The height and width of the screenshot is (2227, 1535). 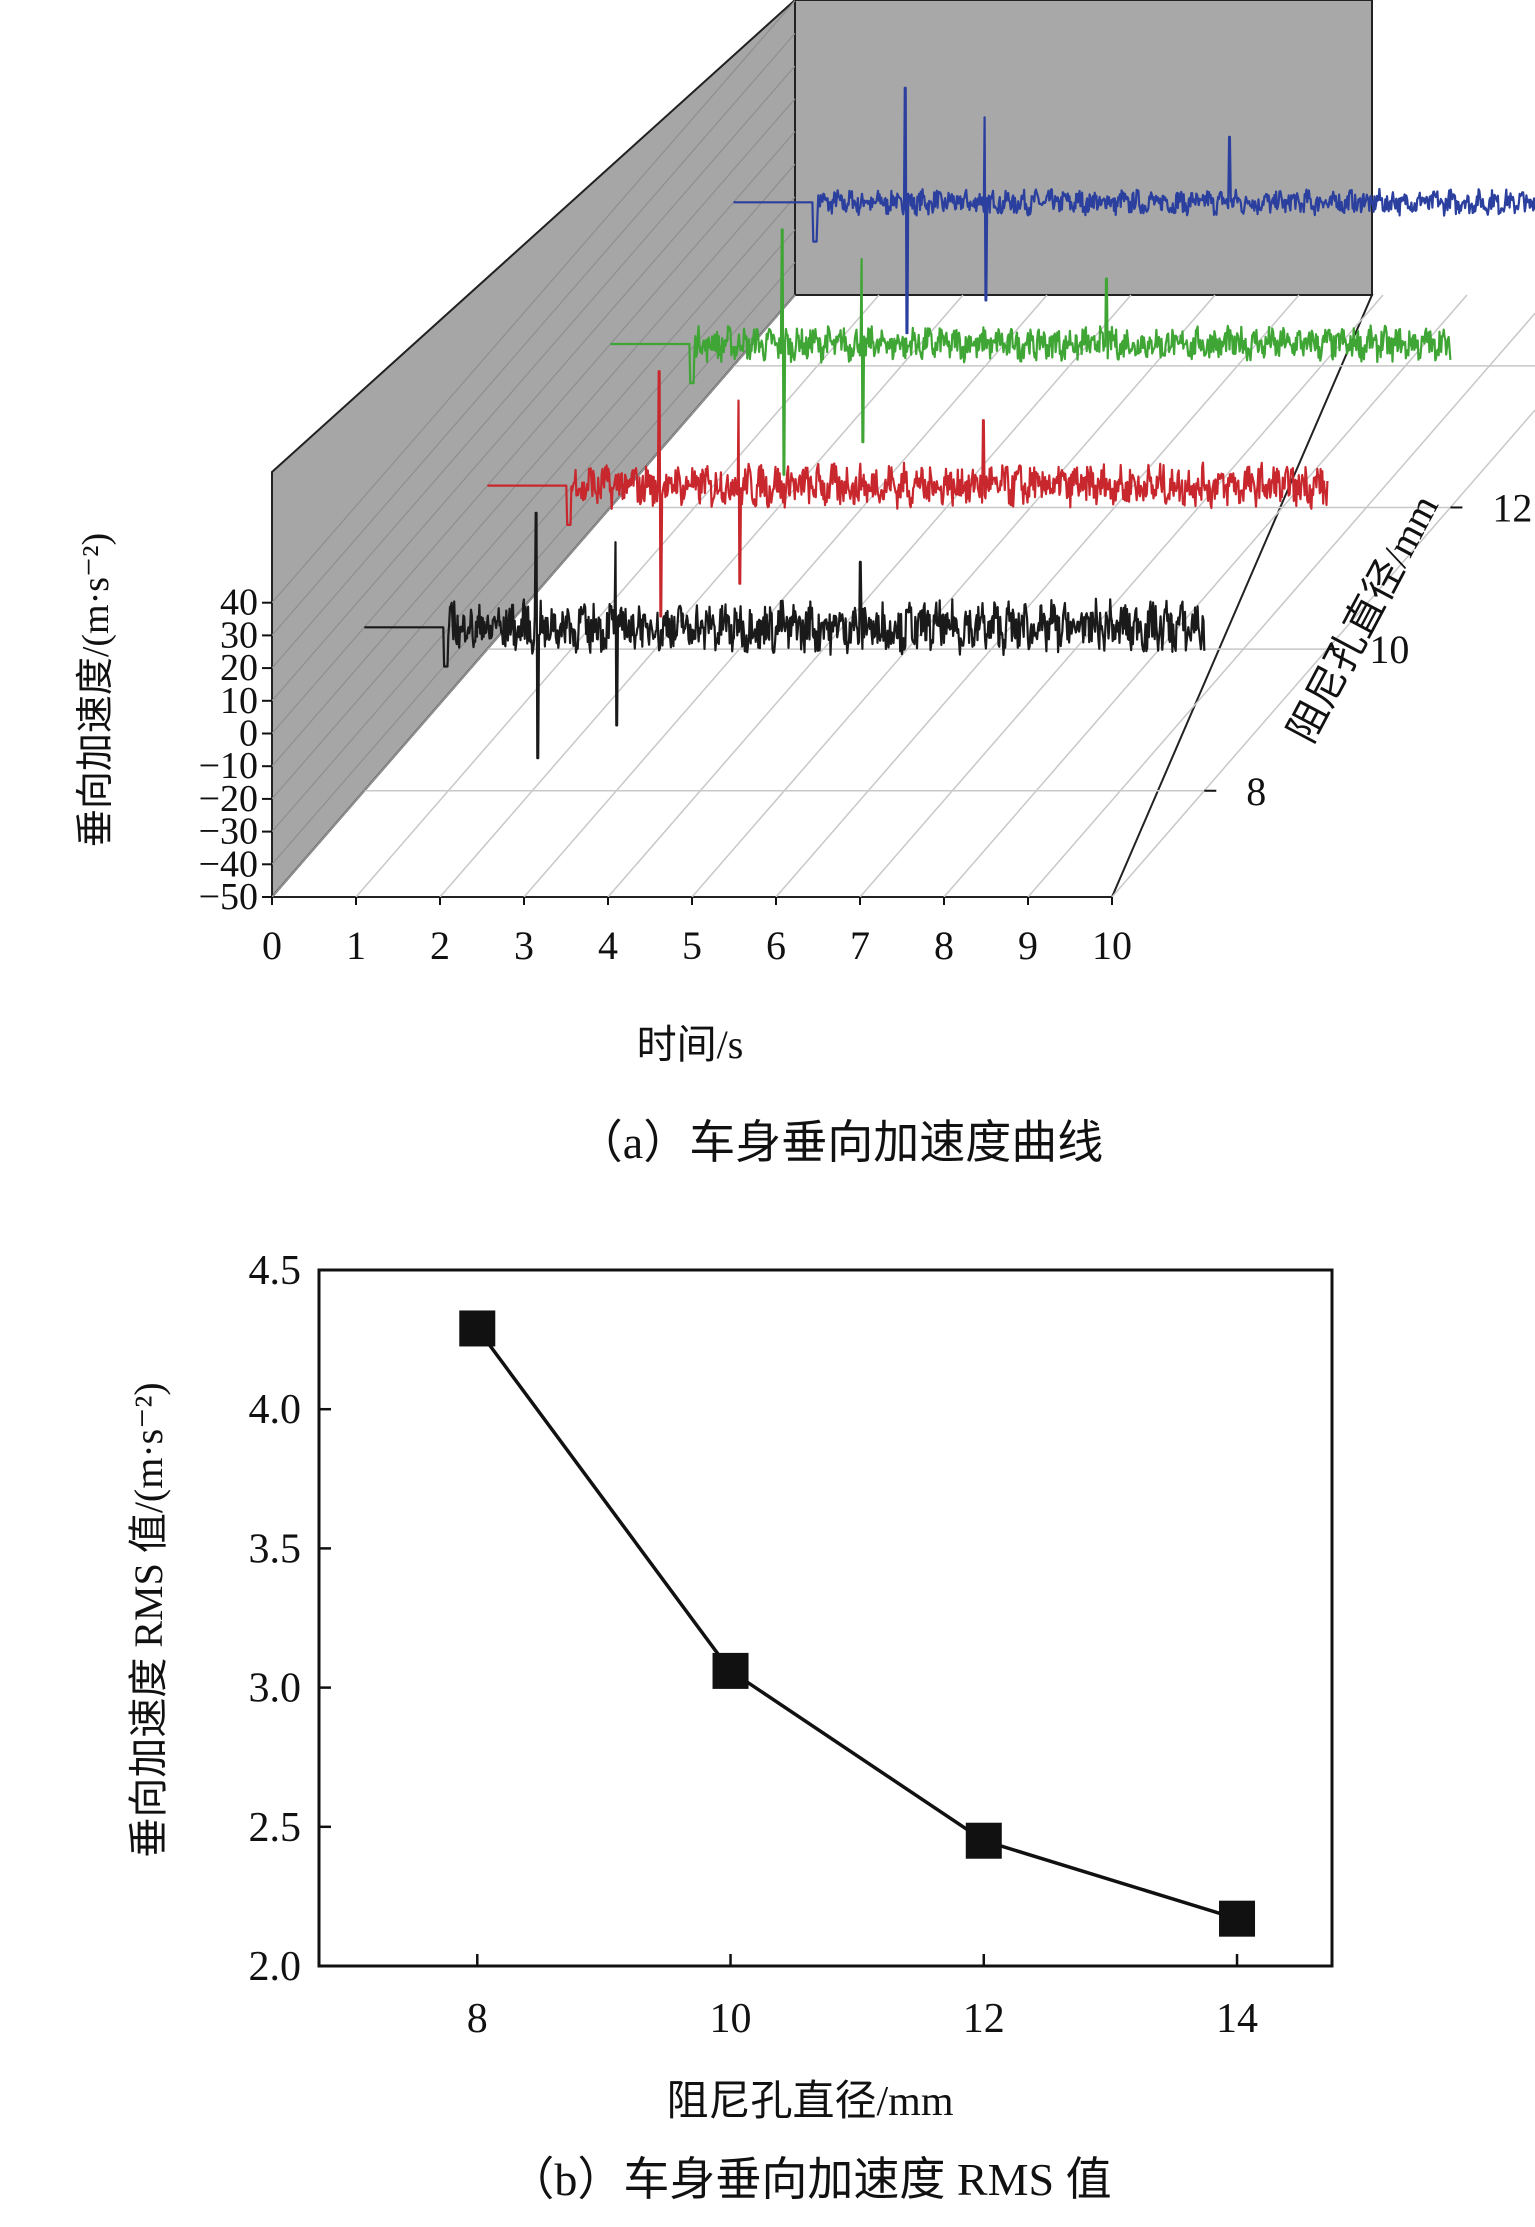 What do you see at coordinates (1363, 618) in the screenshot?
I see `depth-axis-label: 阻尼孔直径/mm` at bounding box center [1363, 618].